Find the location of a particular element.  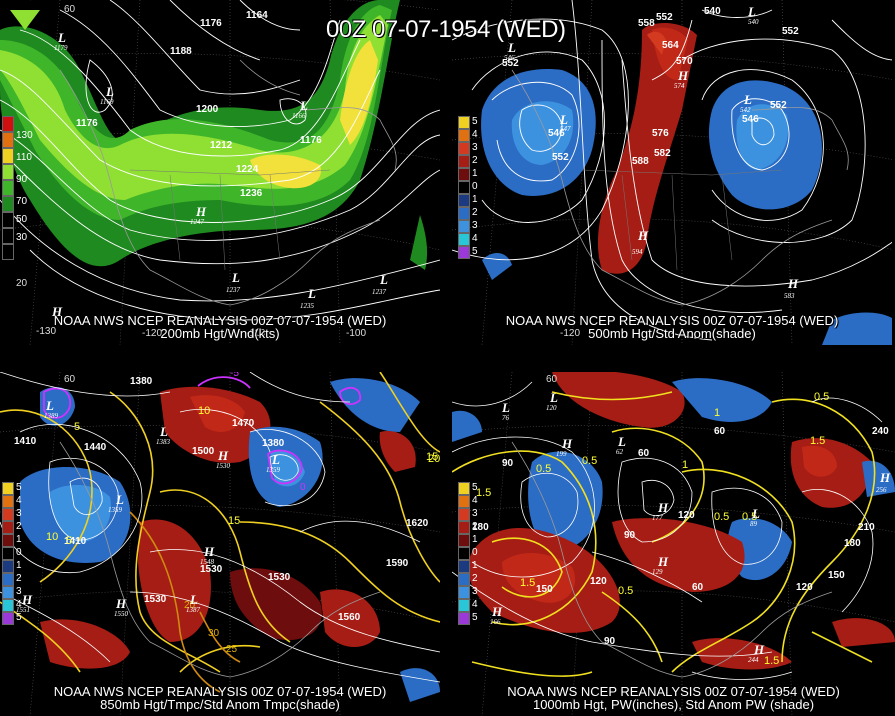

low-value: 62 is located at coordinates (620, 452).